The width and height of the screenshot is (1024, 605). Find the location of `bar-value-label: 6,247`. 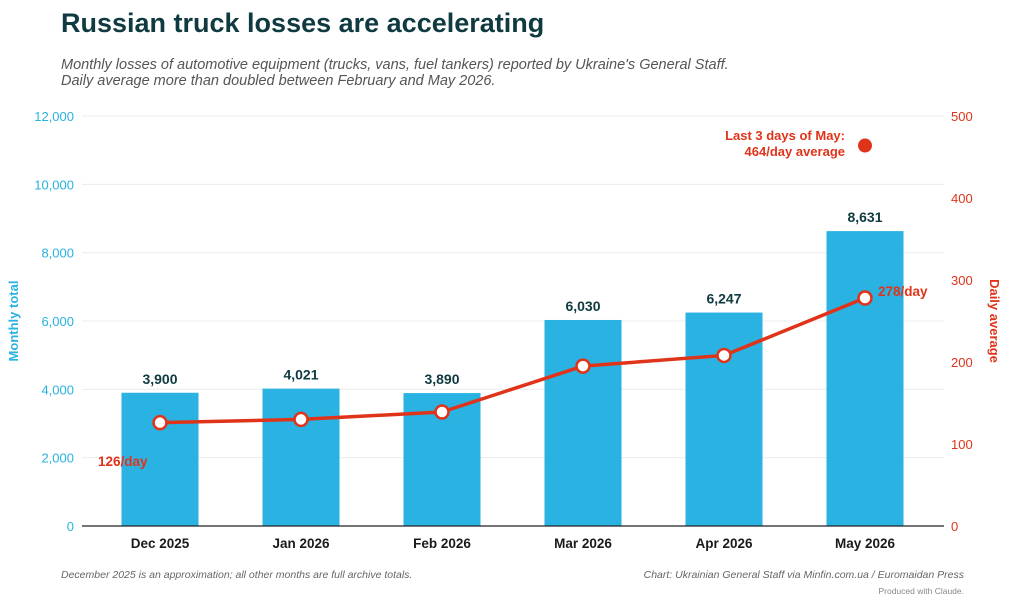

bar-value-label: 6,247 is located at coordinates (723, 299).